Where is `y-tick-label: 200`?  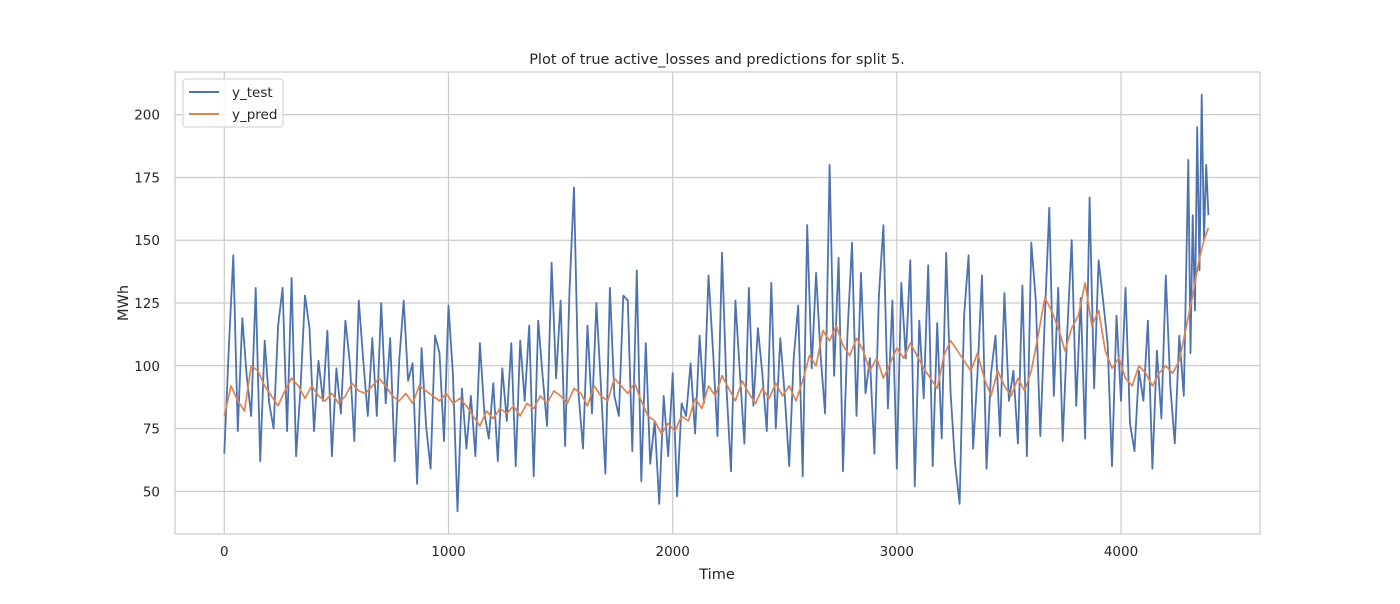 y-tick-label: 200 is located at coordinates (147, 116).